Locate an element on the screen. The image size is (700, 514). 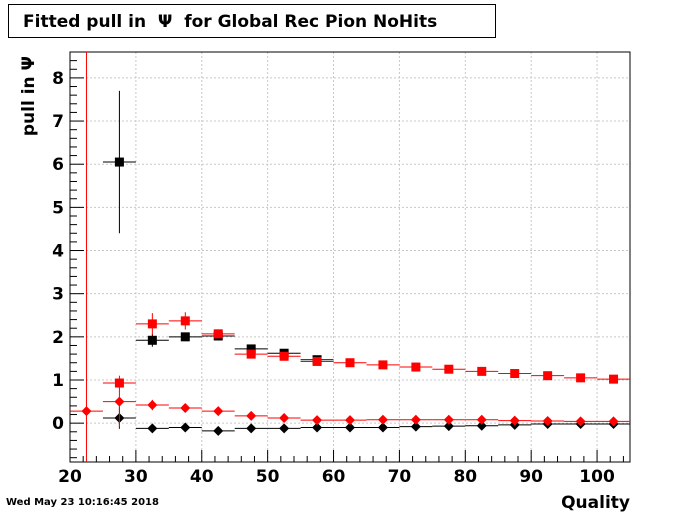
x-tick-label: 90 is located at coordinates (531, 477).